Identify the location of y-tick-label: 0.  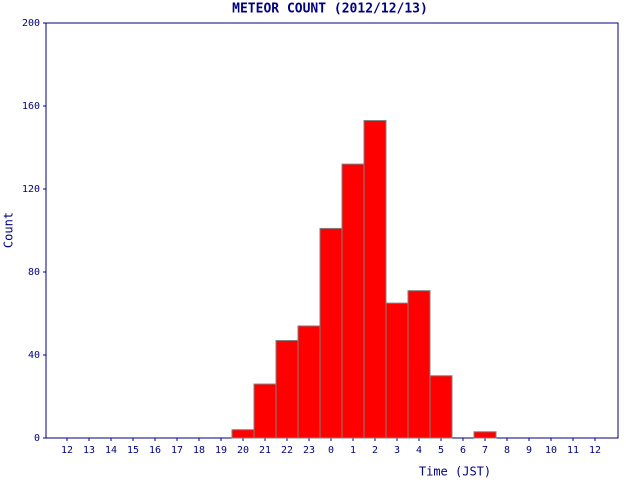
(37, 438).